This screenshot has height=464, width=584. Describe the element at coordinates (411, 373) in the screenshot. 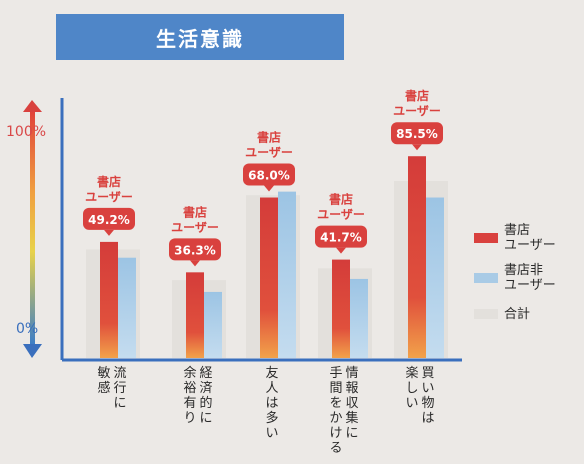

I see `category-label-4-1-0: 楽` at that location.